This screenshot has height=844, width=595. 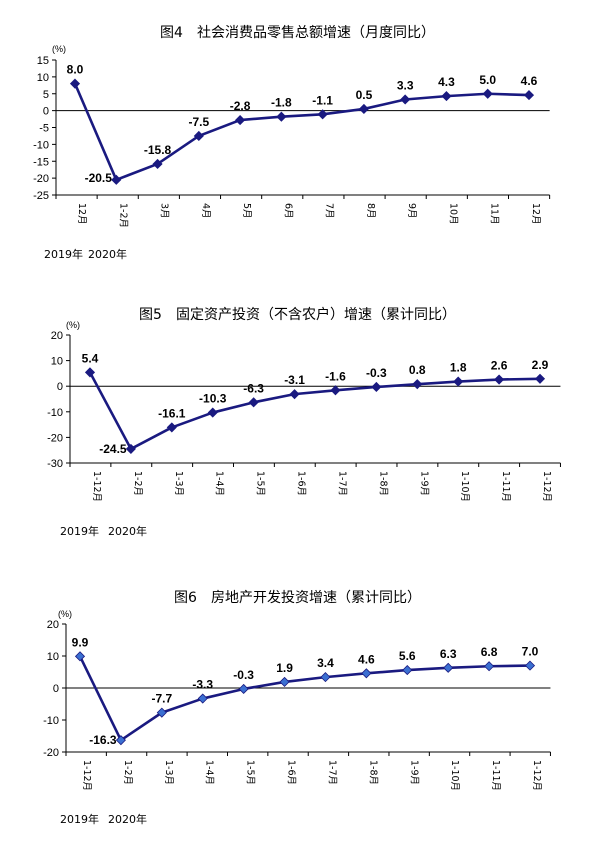 What do you see at coordinates (382, 483) in the screenshot?
I see `x-category-label: 1-8月` at bounding box center [382, 483].